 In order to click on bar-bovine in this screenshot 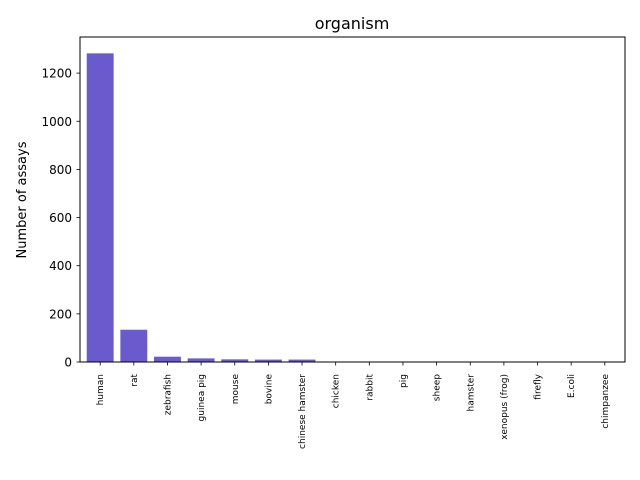, I will do `click(268, 360)`.